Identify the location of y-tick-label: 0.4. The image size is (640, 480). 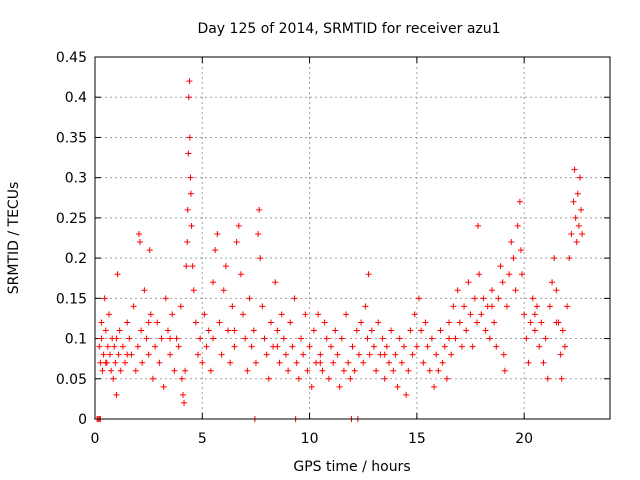
(76, 98).